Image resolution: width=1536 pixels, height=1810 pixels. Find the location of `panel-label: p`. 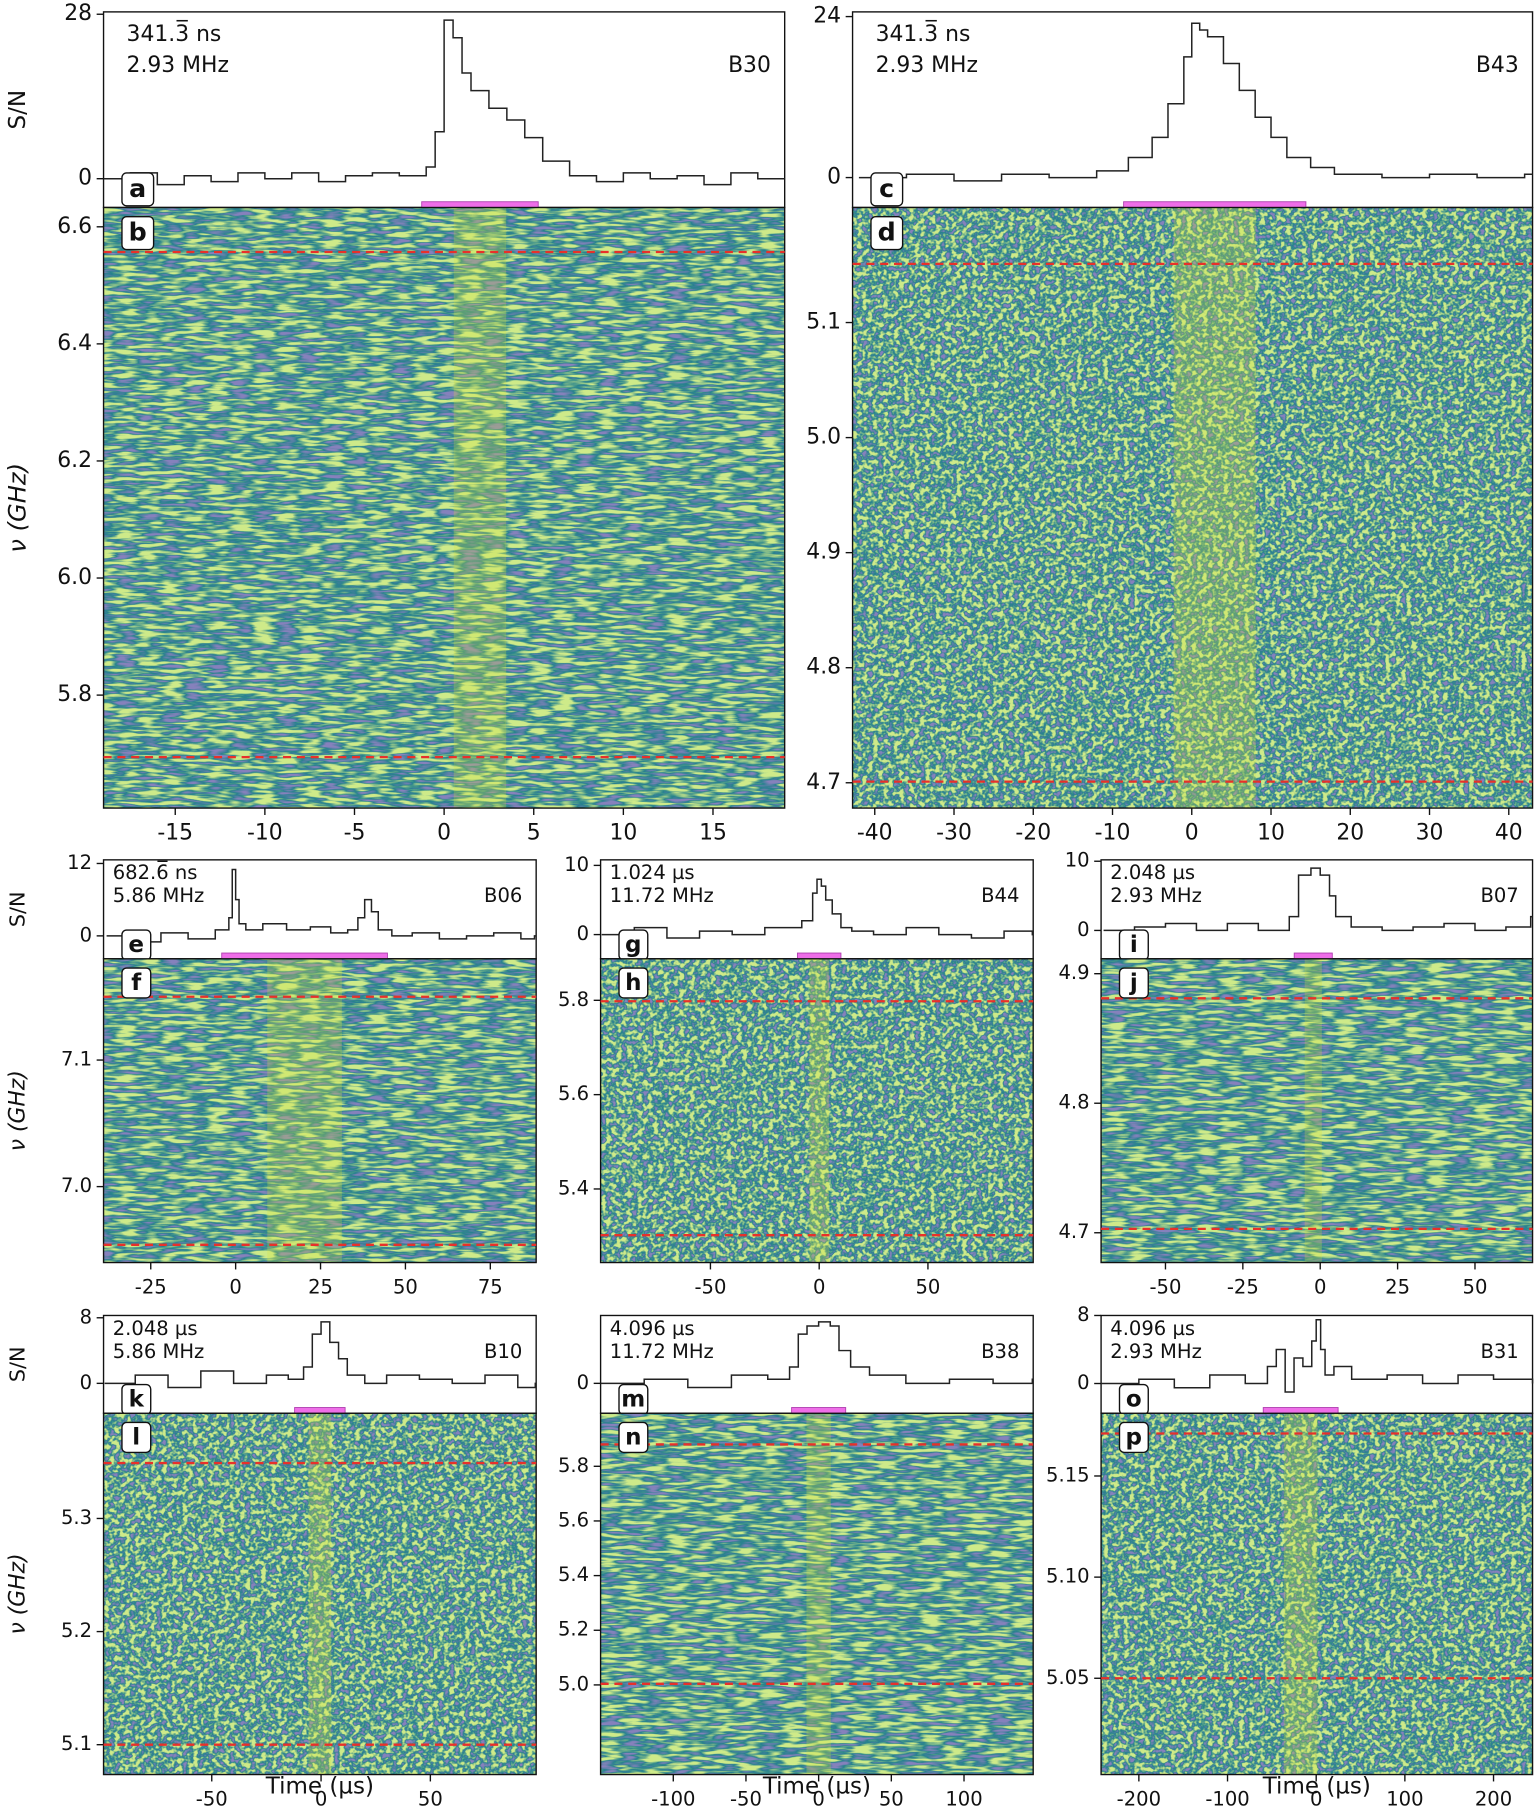

panel-label: p is located at coordinates (1133, 1437).